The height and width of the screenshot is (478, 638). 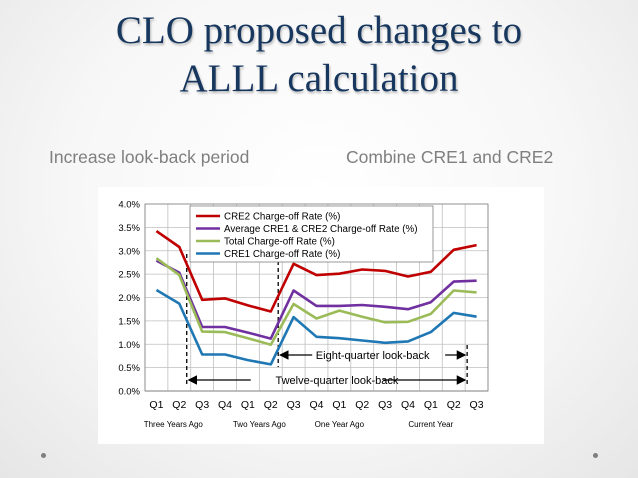 I want to click on ytick-label: 2.5%, so click(x=129, y=275).